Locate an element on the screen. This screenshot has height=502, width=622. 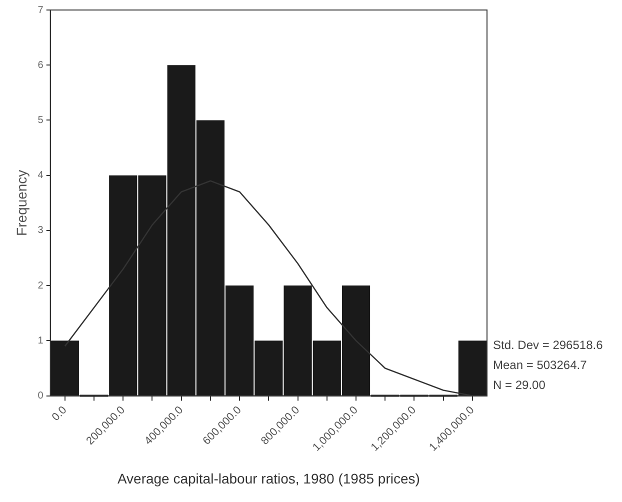
y-tick-label: 2 is located at coordinates (41, 286).